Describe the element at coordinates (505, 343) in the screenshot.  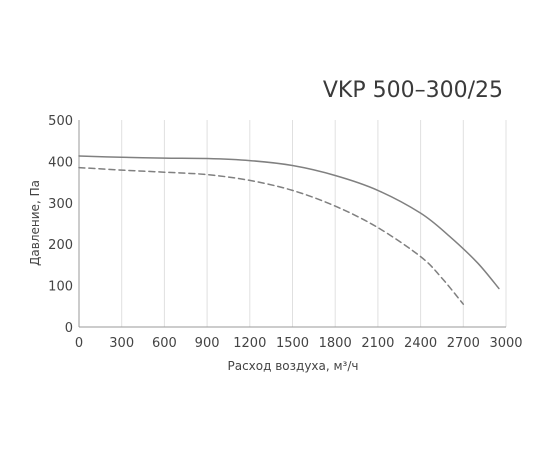
I see `x-tick-label: 3000` at that location.